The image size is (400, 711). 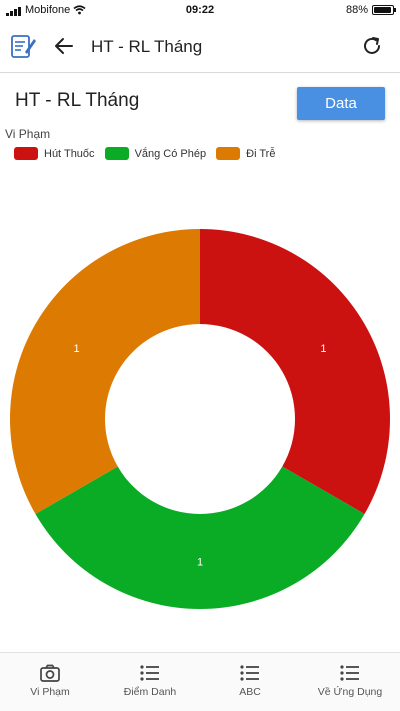 I want to click on data-button: Data, so click(x=341, y=103).